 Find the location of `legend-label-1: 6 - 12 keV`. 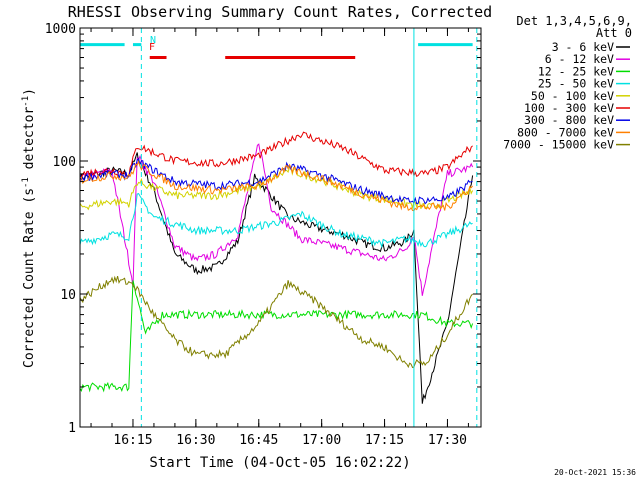

legend-label-1: 6 - 12 keV is located at coordinates (579, 59).